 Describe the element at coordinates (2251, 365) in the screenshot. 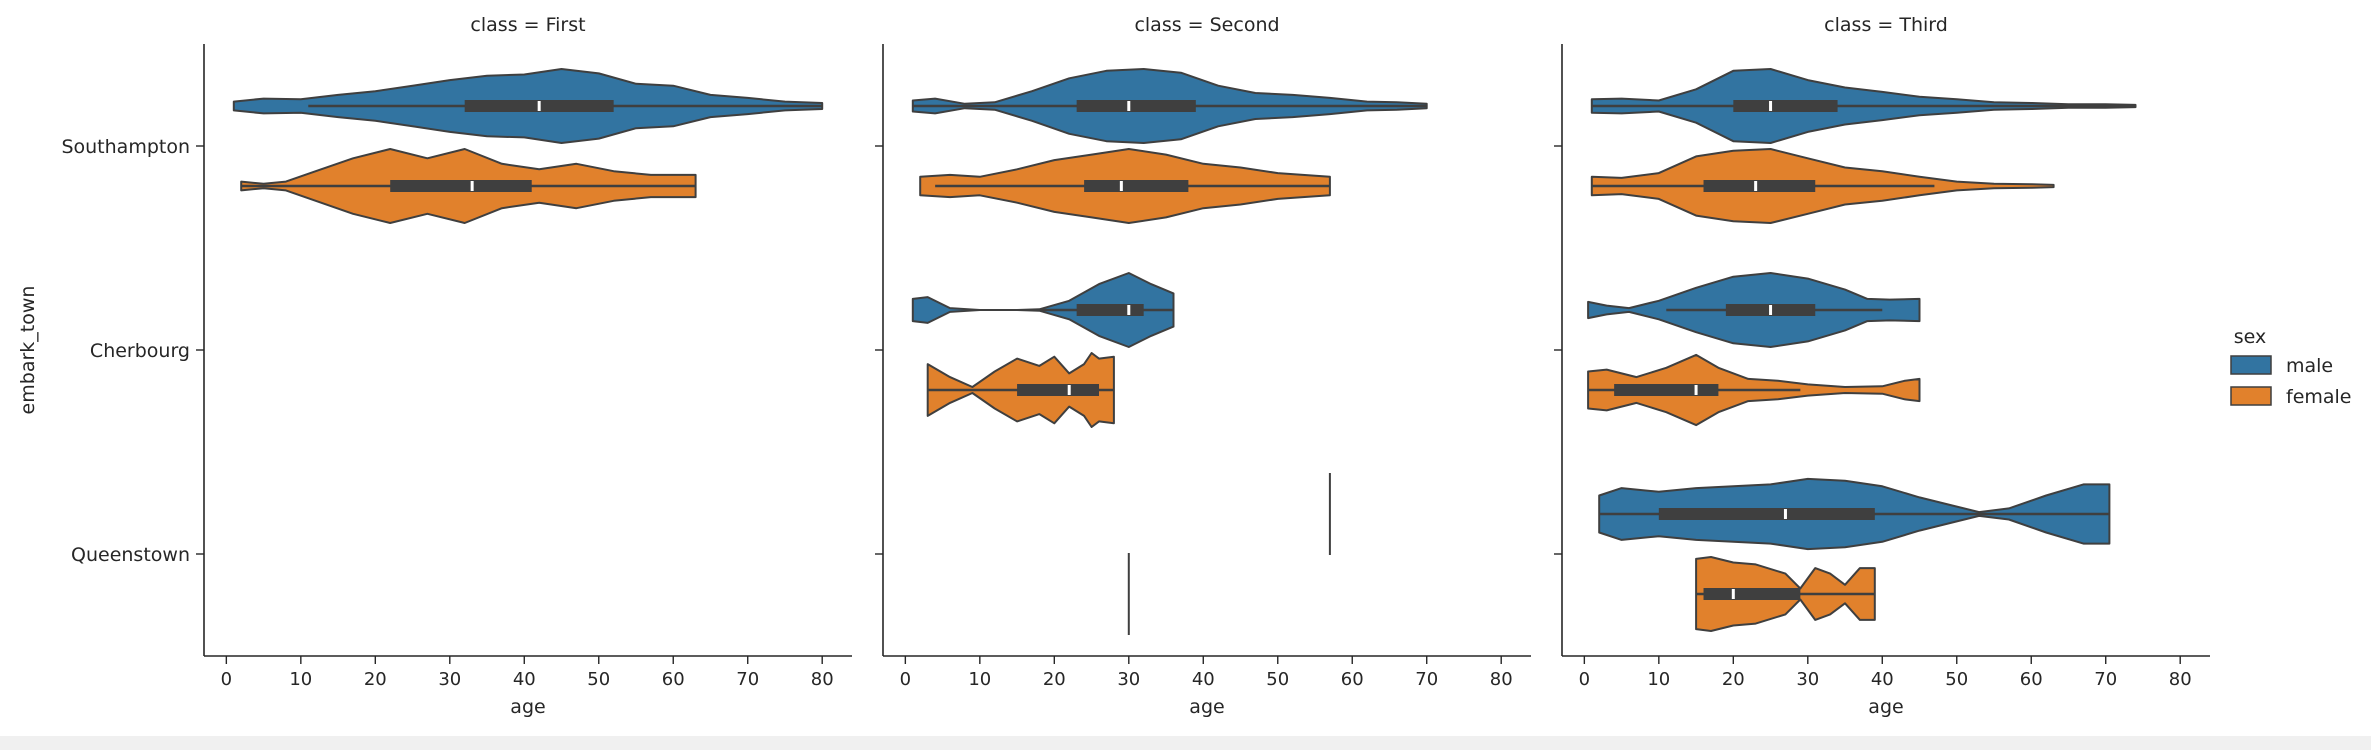

I see `legend-swatch-male` at that location.